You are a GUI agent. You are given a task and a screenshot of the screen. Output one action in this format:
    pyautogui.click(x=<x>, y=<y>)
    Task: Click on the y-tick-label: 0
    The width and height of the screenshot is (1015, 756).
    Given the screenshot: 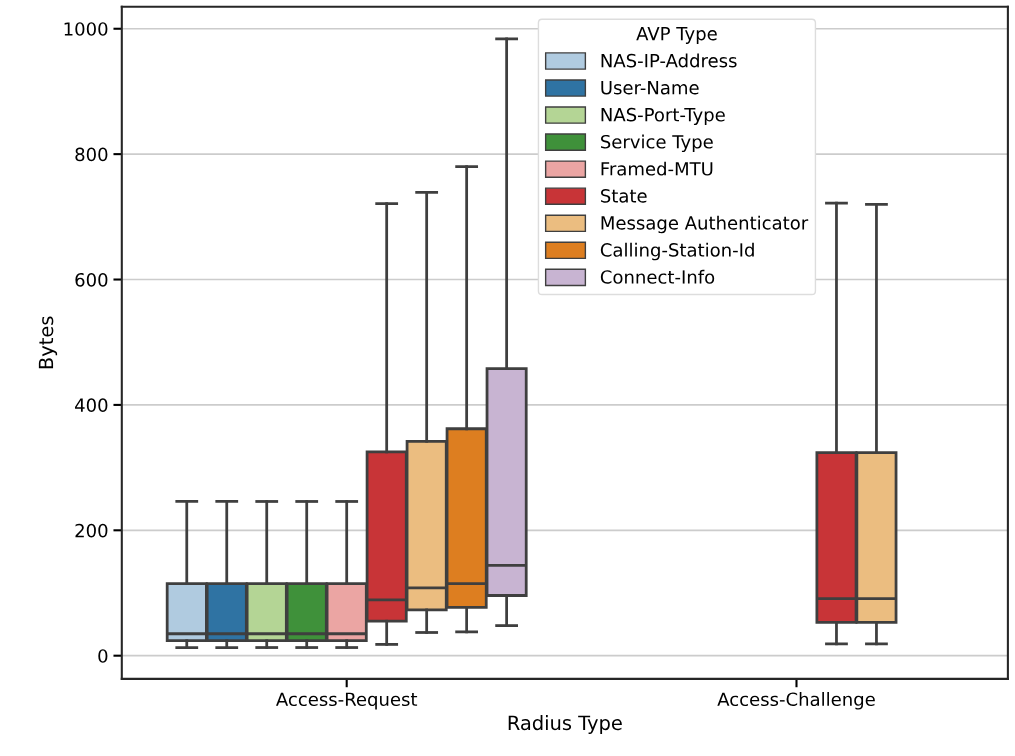 What is the action you would take?
    pyautogui.click(x=103, y=656)
    